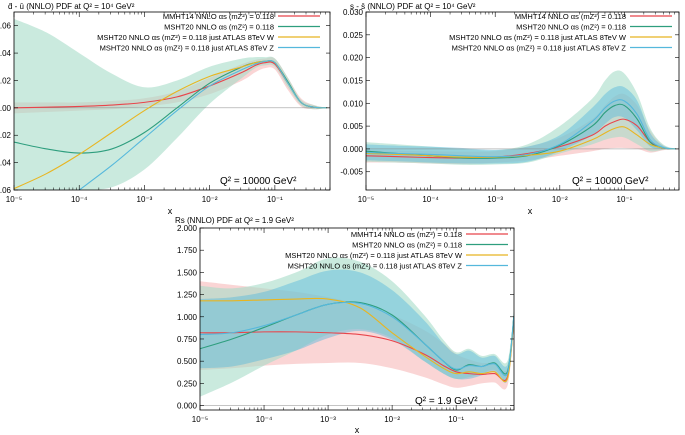 The image size is (685, 435). I want to click on plot-area, so click(522, 117).